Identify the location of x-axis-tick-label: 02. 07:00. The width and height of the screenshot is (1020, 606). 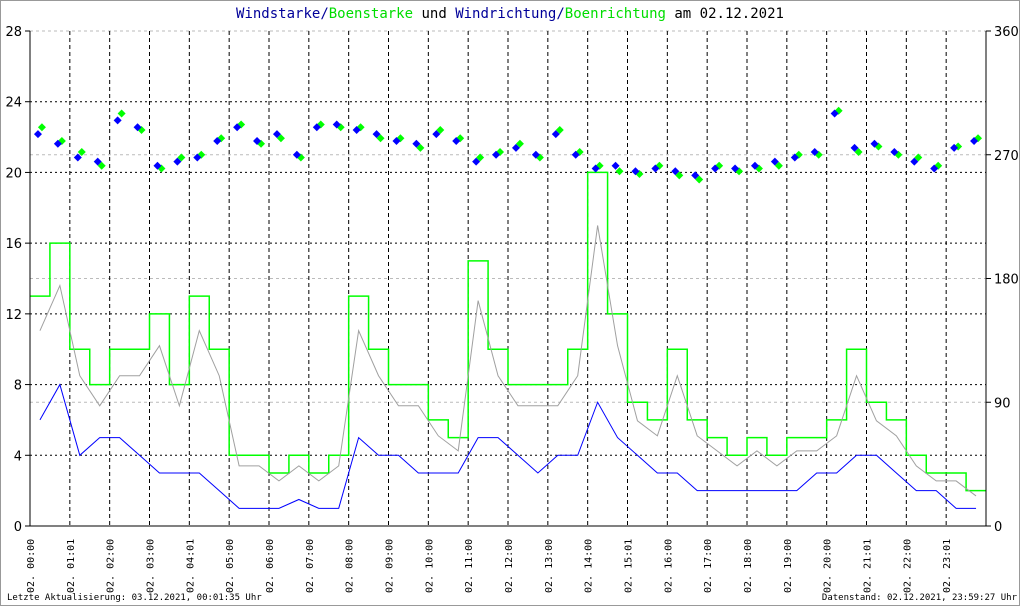
(310, 566).